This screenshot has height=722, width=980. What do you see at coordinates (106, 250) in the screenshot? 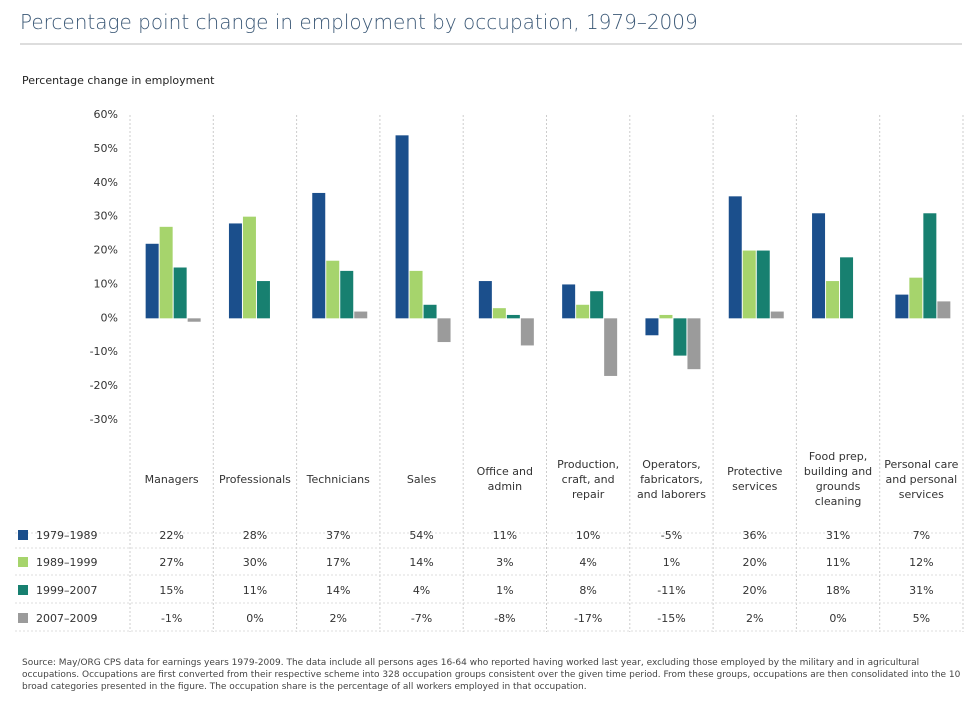
I see `y-tick-label: 20%` at bounding box center [106, 250].